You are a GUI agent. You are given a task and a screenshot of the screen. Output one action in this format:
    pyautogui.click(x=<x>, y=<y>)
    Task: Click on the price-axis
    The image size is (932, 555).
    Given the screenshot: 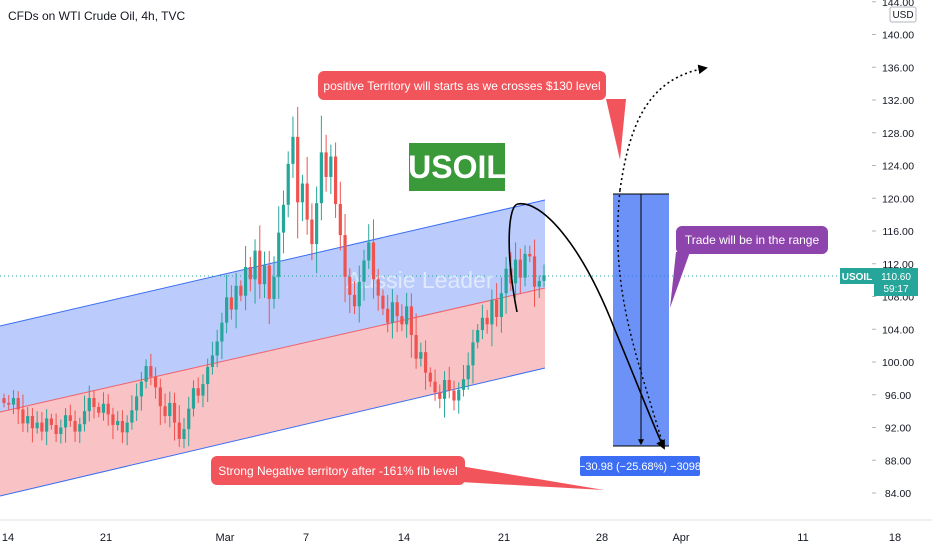 What is the action you would take?
    pyautogui.click(x=902, y=260)
    